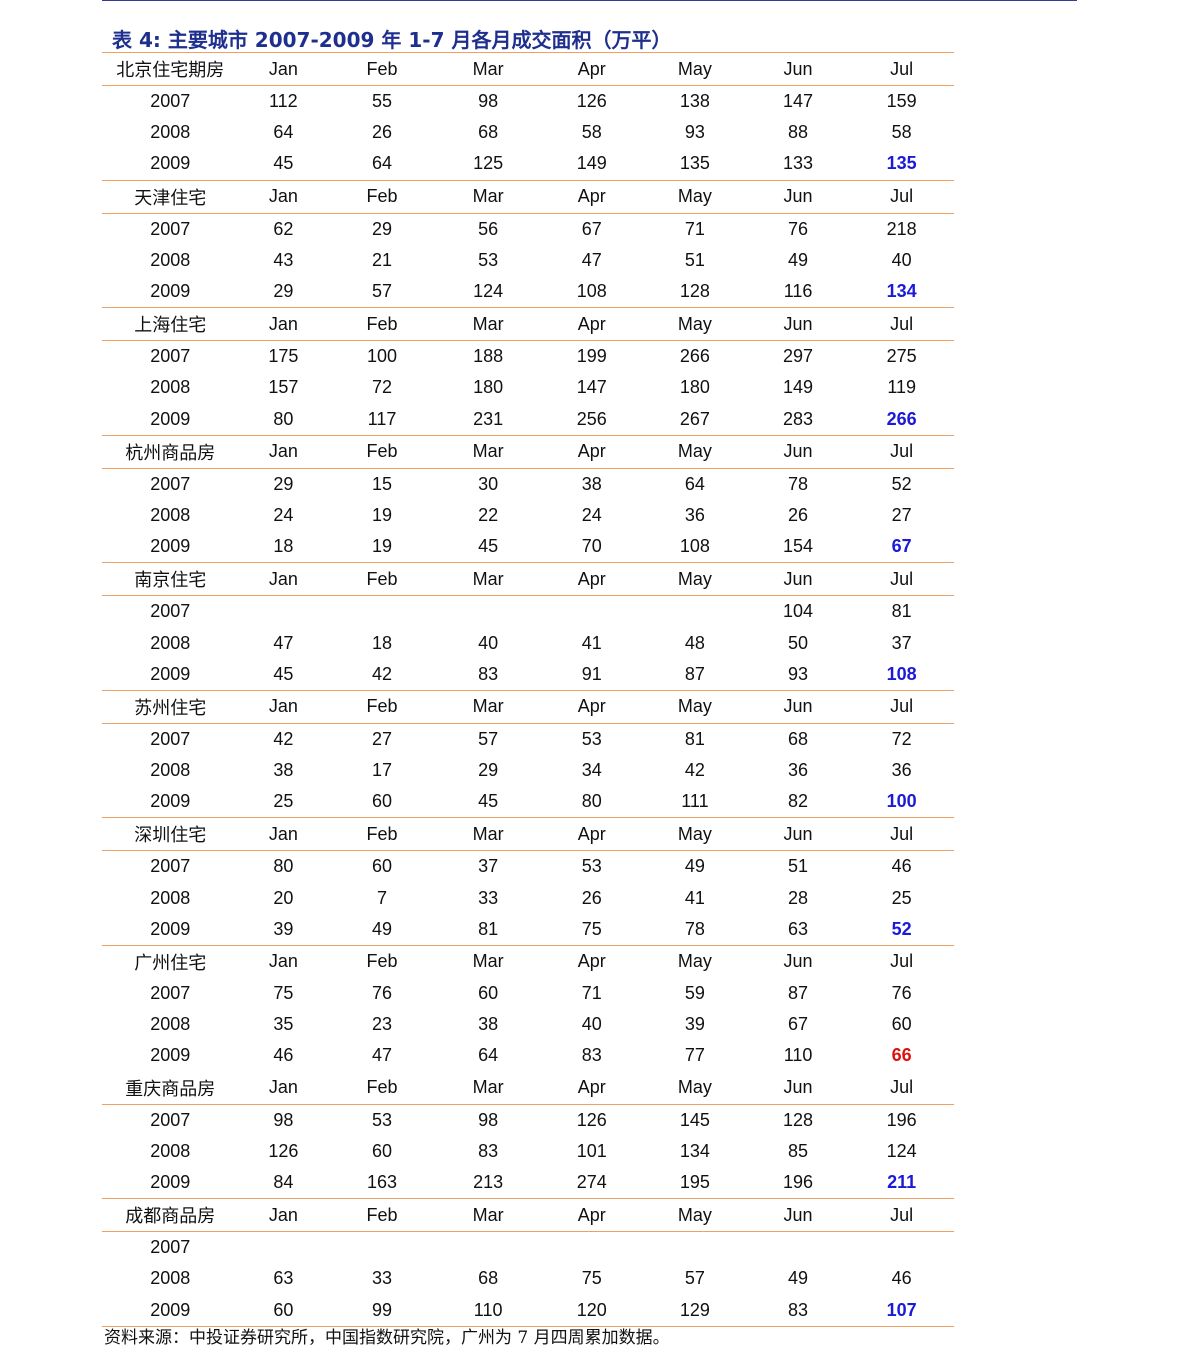 Image resolution: width=1191 pixels, height=1365 pixels. Describe the element at coordinates (170, 70) in the screenshot. I see `city-label: 北京住宅期房` at that location.